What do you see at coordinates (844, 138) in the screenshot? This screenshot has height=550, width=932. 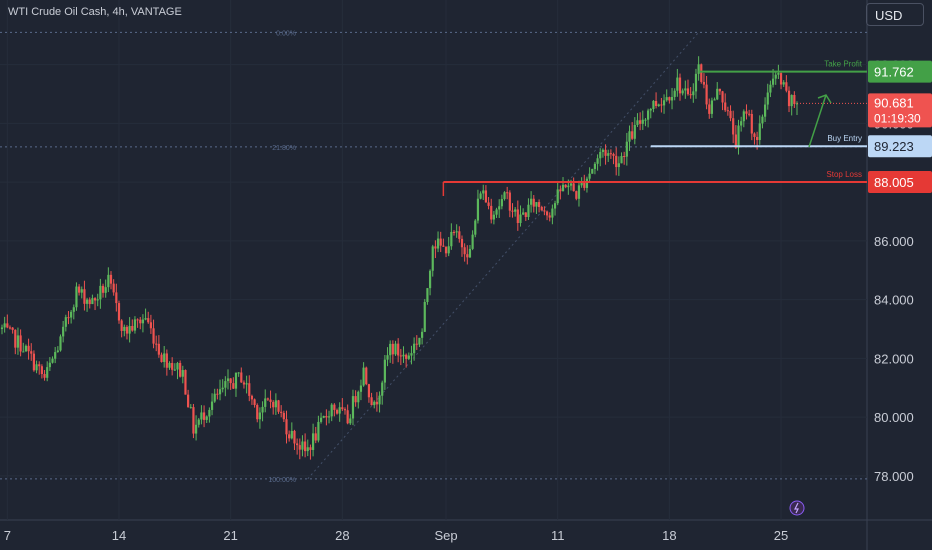 I see `level-label: Buy Entry` at bounding box center [844, 138].